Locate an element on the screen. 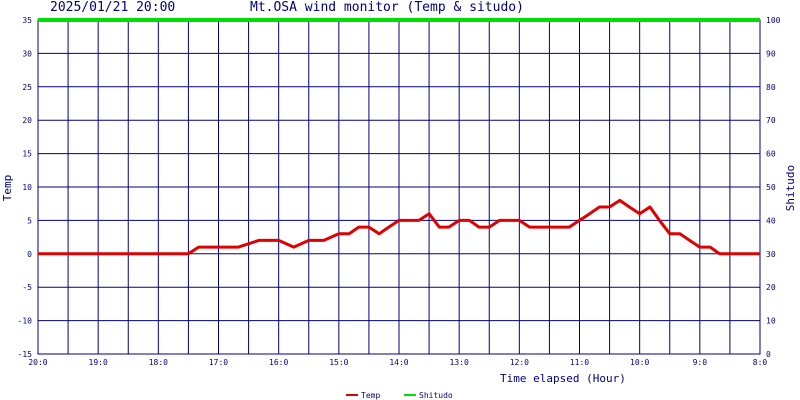  x-tick-label: 17:0 is located at coordinates (218, 362).